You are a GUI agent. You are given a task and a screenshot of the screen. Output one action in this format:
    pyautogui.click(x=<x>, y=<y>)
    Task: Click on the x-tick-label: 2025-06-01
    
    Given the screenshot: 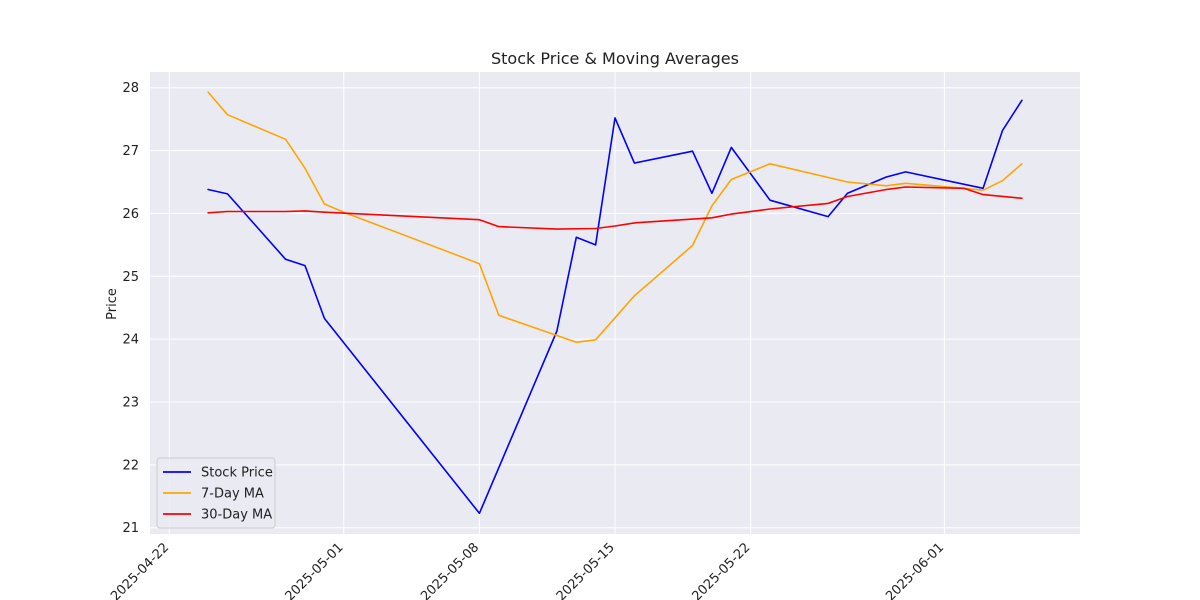 What is the action you would take?
    pyautogui.click(x=915, y=570)
    